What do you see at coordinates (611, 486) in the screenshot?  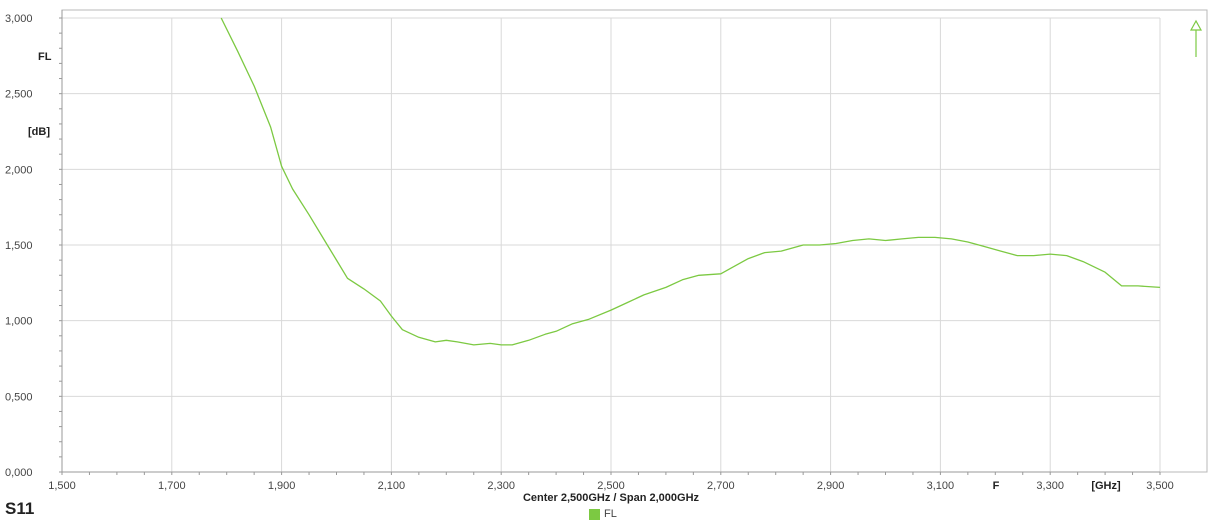 I see `x-tick-label: 2,500` at bounding box center [611, 486].